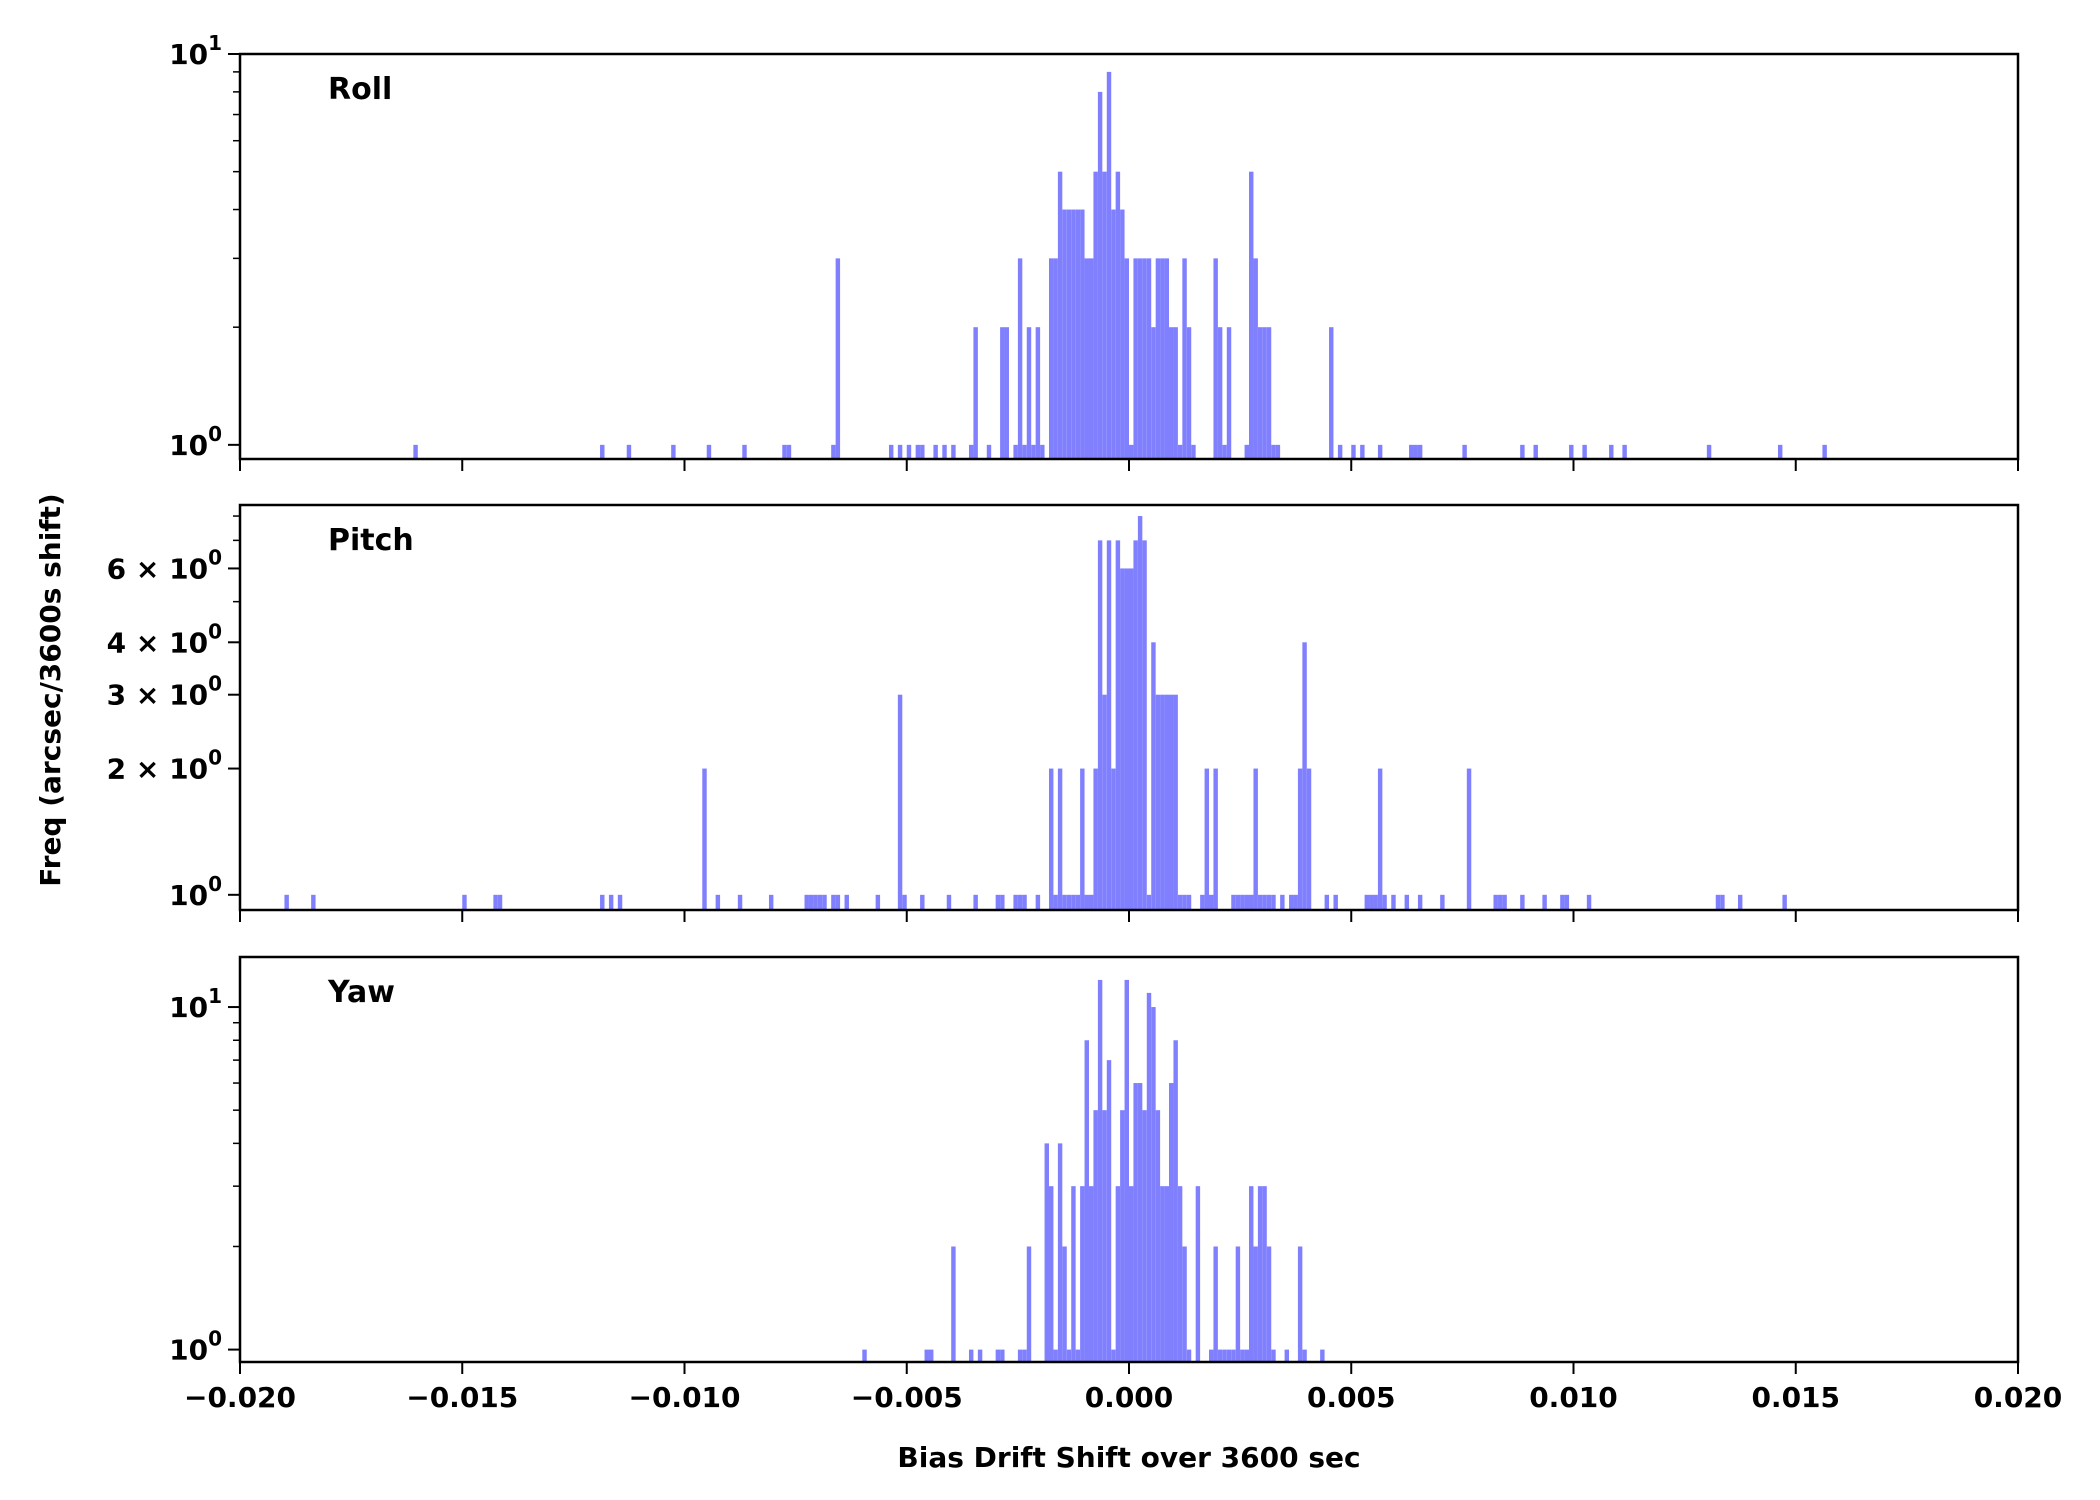  What do you see at coordinates (1573, 1397) in the screenshot?
I see `x-tick-label: 0.010` at bounding box center [1573, 1397].